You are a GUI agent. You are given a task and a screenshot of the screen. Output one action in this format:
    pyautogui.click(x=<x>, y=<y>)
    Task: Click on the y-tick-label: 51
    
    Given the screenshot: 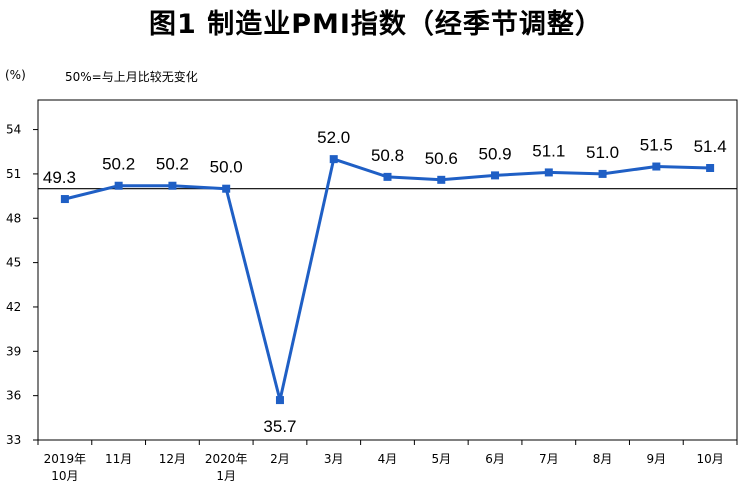 What is the action you would take?
    pyautogui.click(x=13, y=174)
    